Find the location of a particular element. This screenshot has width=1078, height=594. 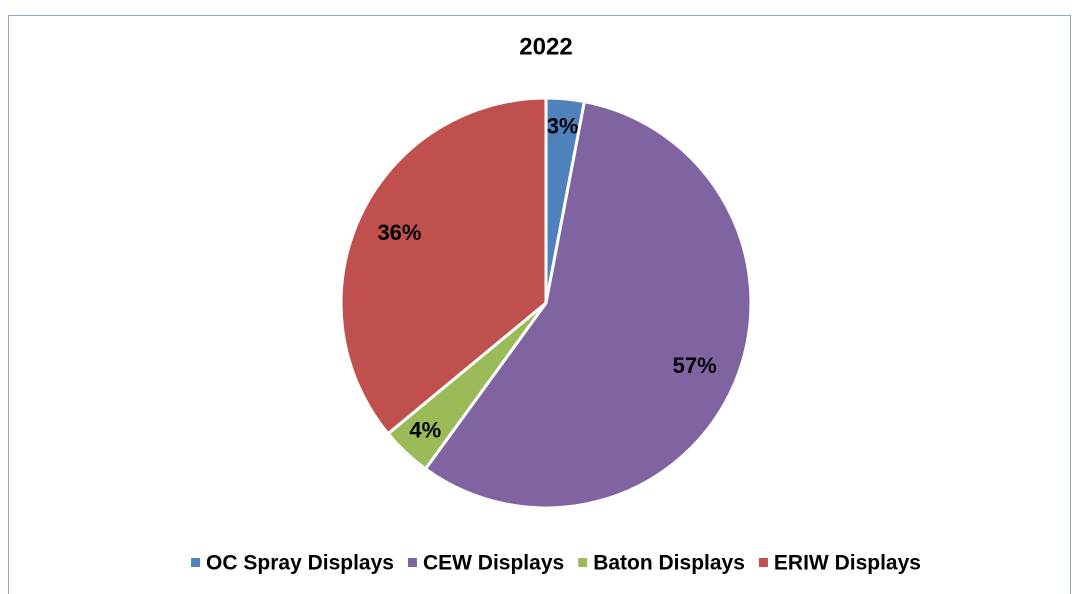

data-label: 4% is located at coordinates (425, 429).